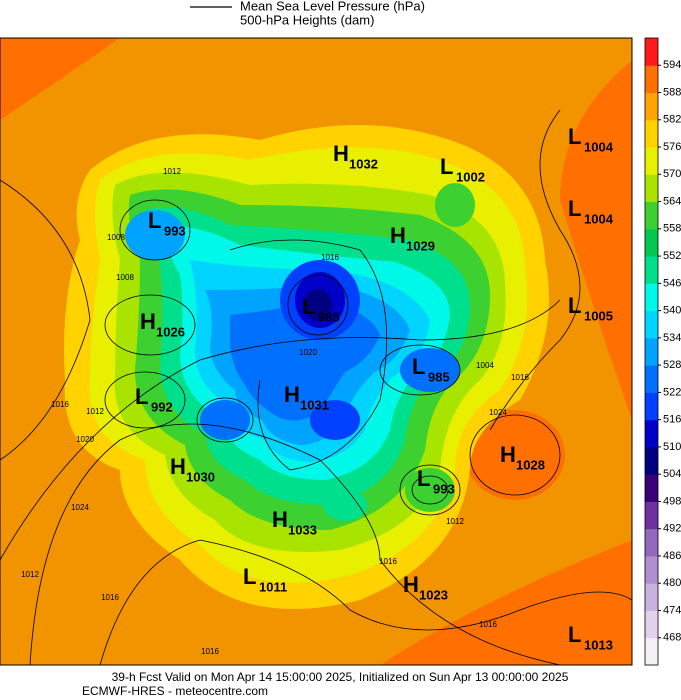 The width and height of the screenshot is (681, 700). I want to click on legend-line-label: Mean Sea Level Pressure (hPa), so click(332, 6).